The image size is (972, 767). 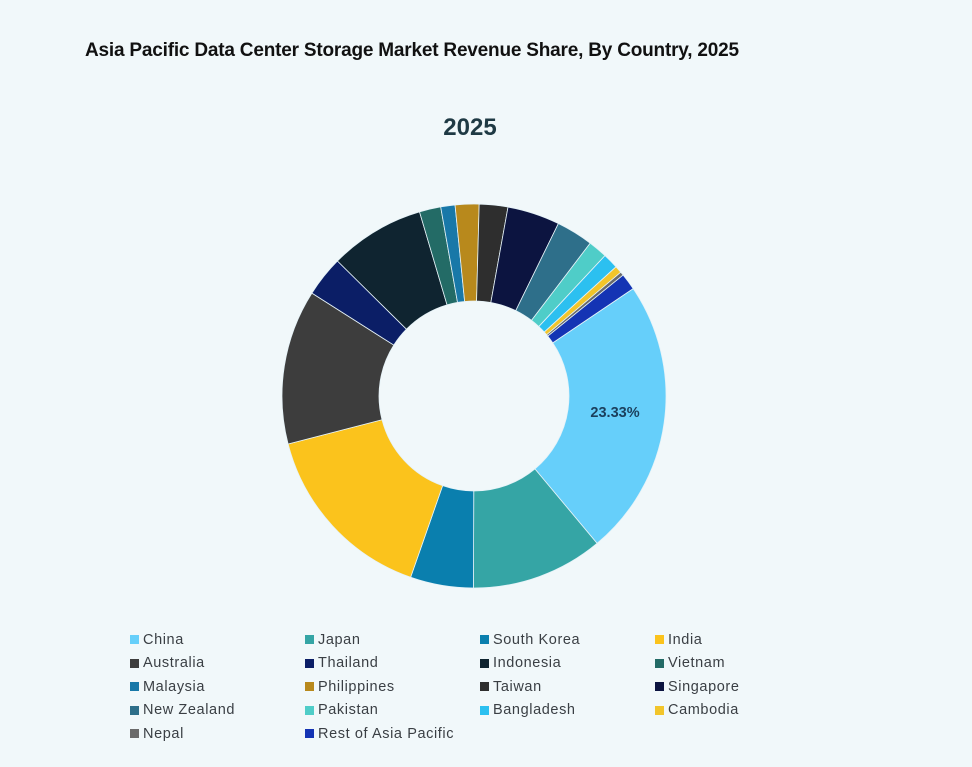 I want to click on legend-label: Taiwan, so click(x=517, y=686).